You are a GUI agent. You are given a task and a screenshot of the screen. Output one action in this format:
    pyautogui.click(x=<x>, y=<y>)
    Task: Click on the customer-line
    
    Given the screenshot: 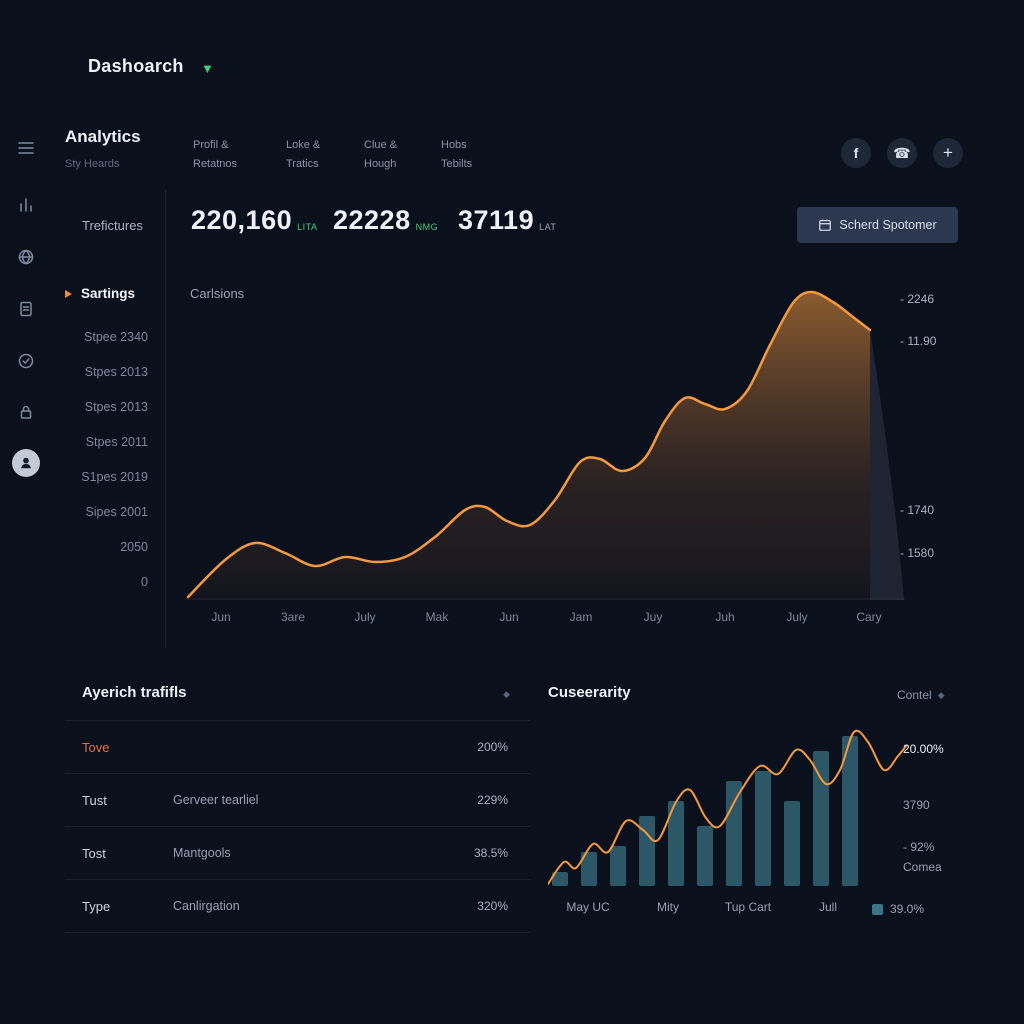 What is the action you would take?
    pyautogui.click(x=727, y=807)
    